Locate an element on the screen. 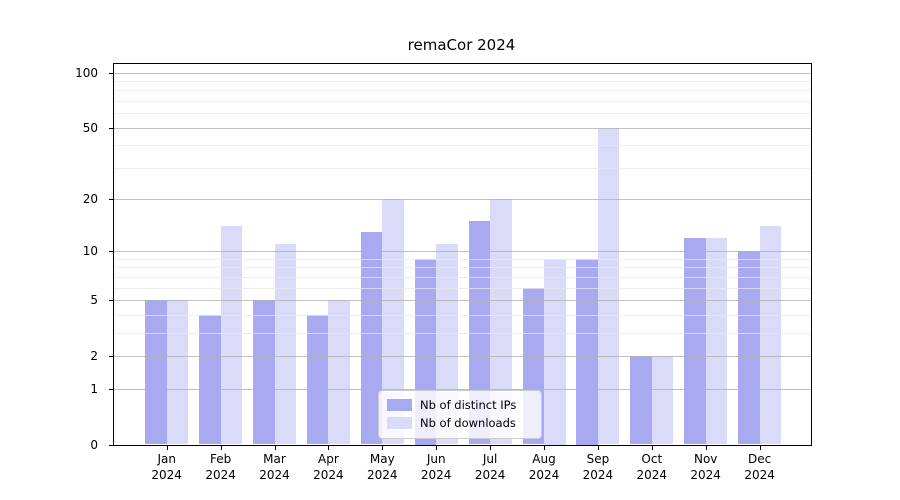 The image size is (900, 500). bar-distinct-ips-sep is located at coordinates (587, 352).